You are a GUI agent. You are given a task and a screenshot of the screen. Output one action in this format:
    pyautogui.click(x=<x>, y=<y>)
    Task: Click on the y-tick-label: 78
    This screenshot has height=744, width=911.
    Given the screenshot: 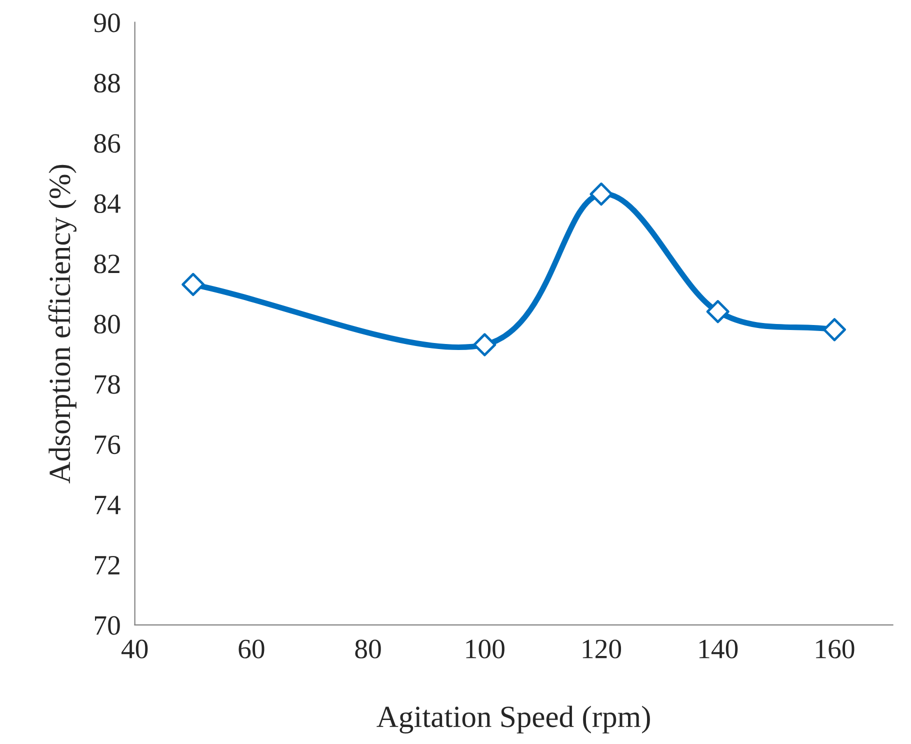 What is the action you would take?
    pyautogui.click(x=107, y=384)
    